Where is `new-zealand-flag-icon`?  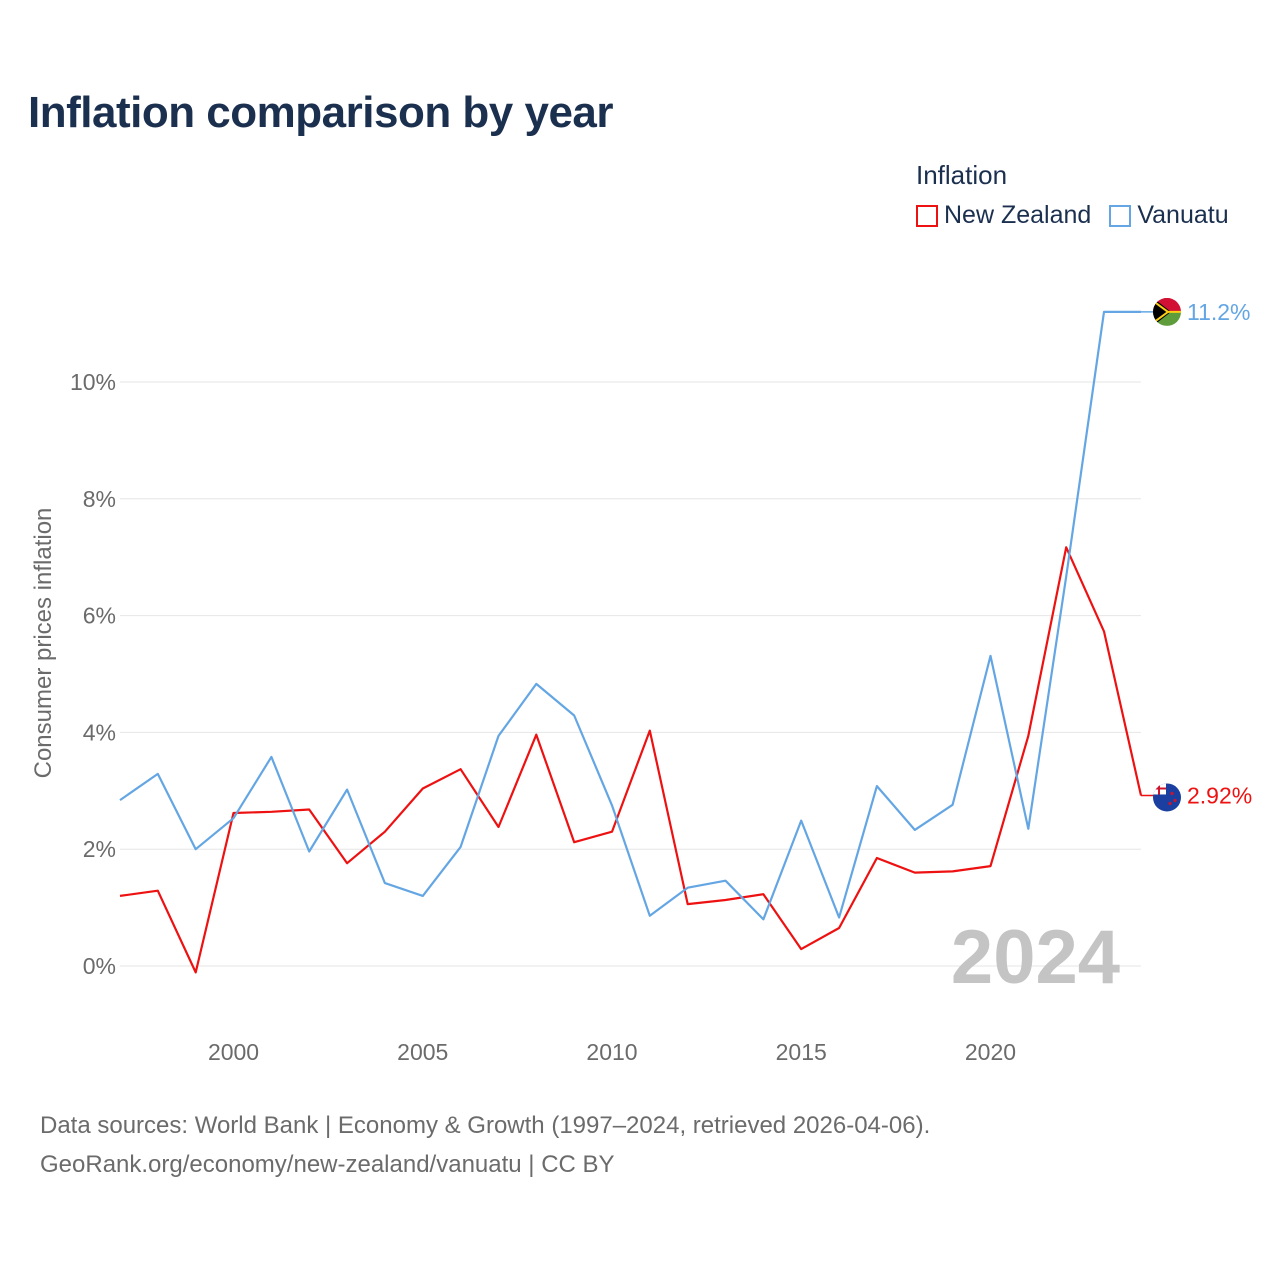
new-zealand-flag-icon is located at coordinates (1167, 797).